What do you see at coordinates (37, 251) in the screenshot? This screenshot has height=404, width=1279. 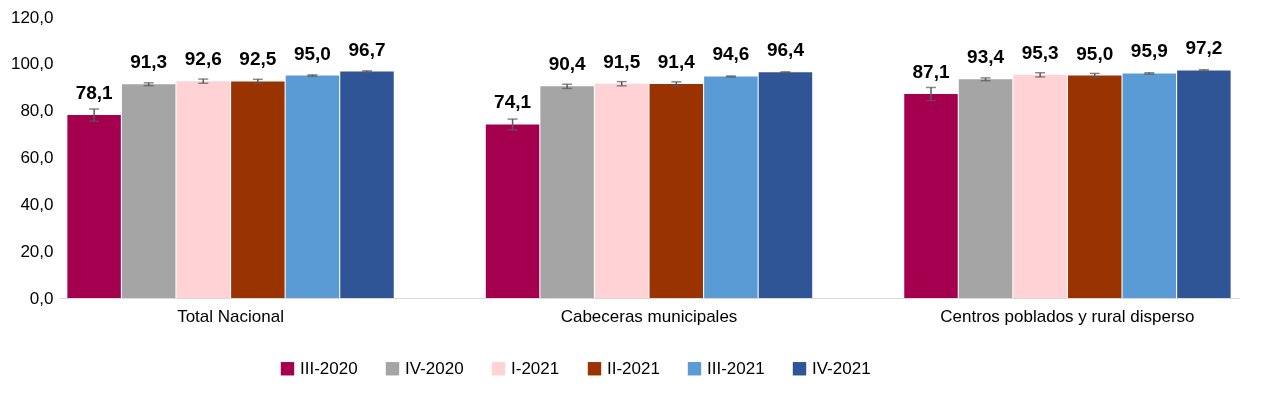 I see `y-tick-label: 20,0` at bounding box center [37, 251].